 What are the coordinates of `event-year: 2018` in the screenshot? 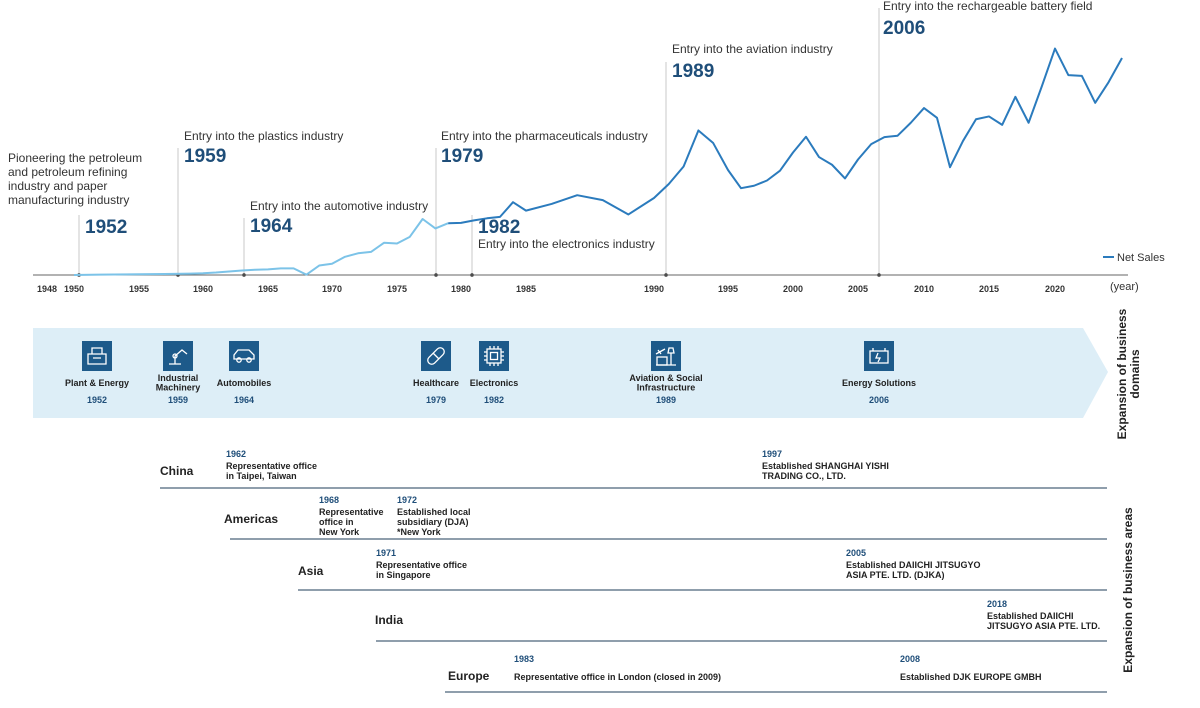 It's located at (997, 604).